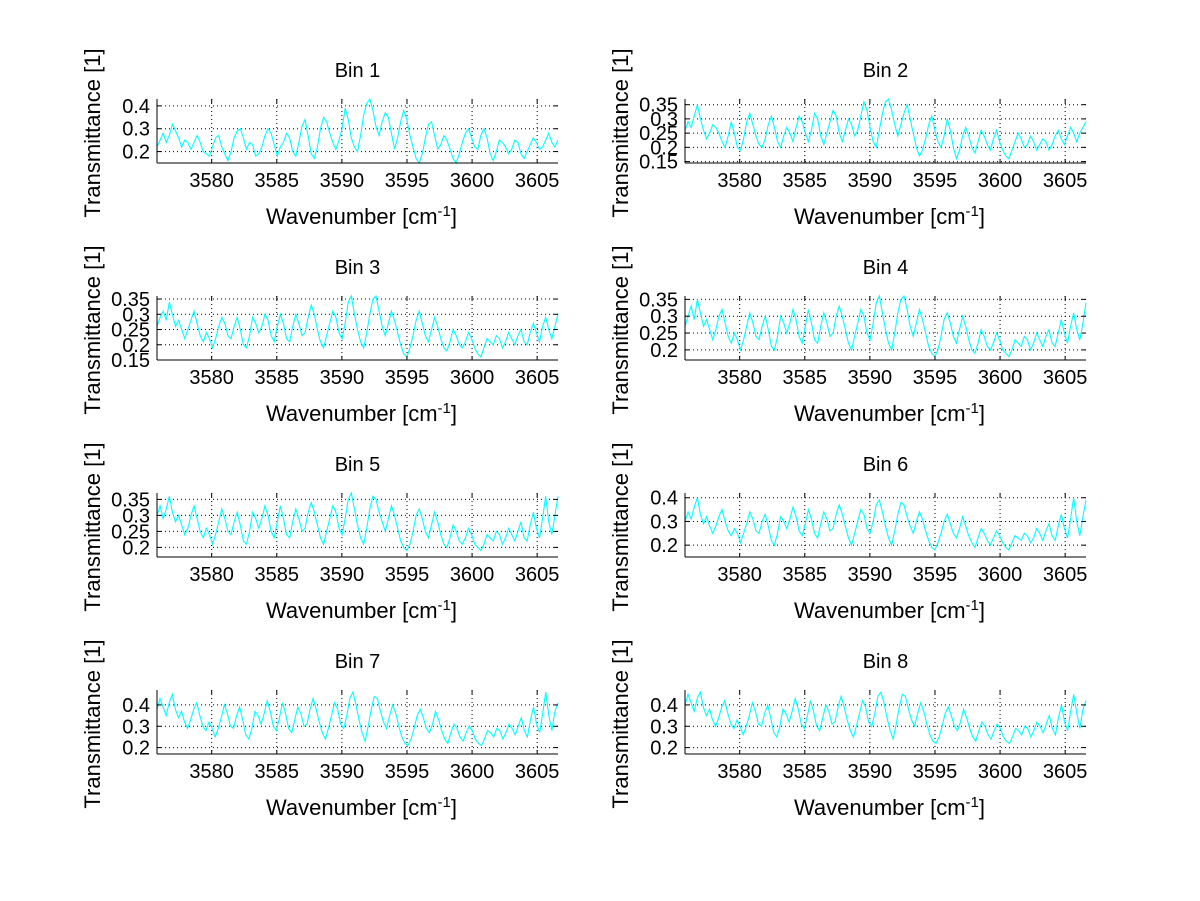  Describe the element at coordinates (358, 465) in the screenshot. I see `subplot-title: Bin 5` at that location.